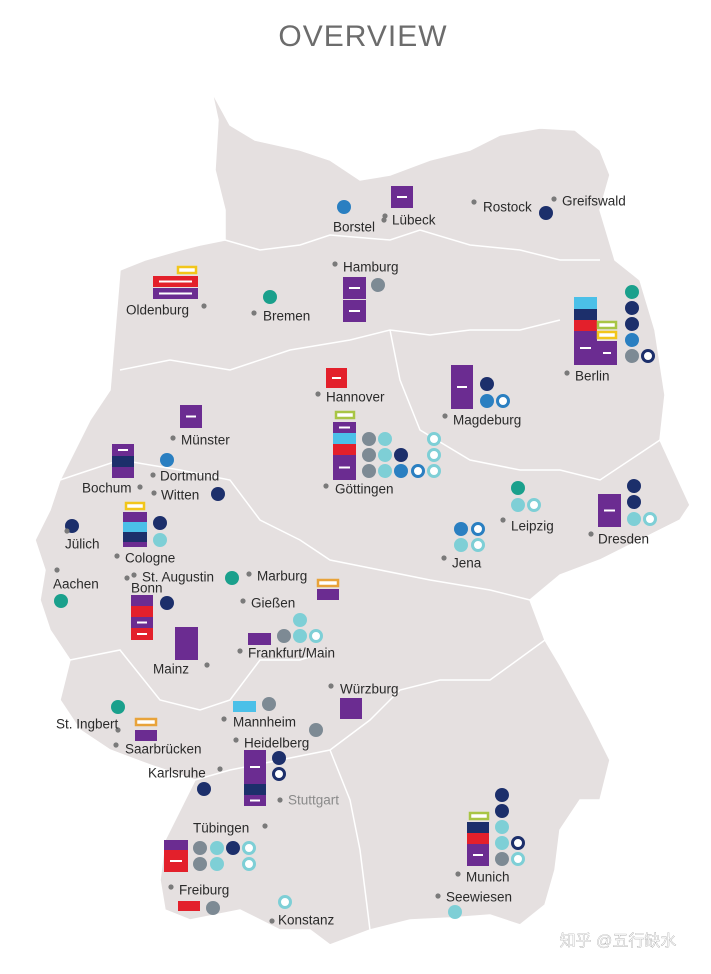 The height and width of the screenshot is (974, 711). I want to click on city-label: Karlsruhe, so click(177, 773).